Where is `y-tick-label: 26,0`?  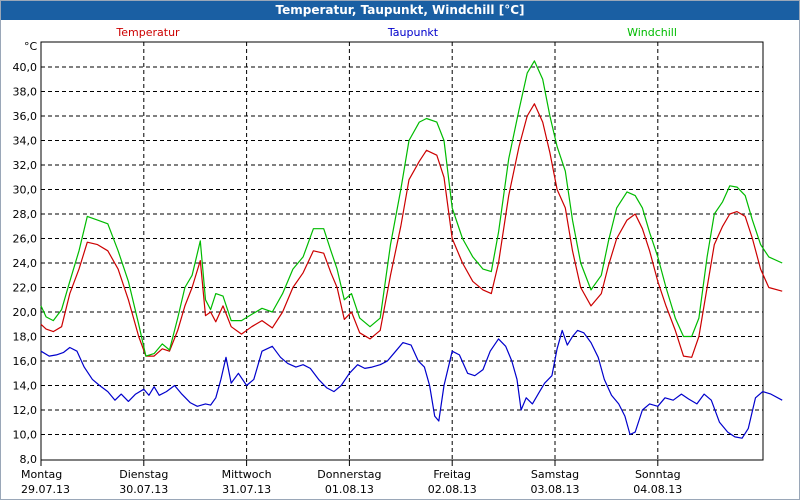 y-tick-label: 26,0 is located at coordinates (25, 239).